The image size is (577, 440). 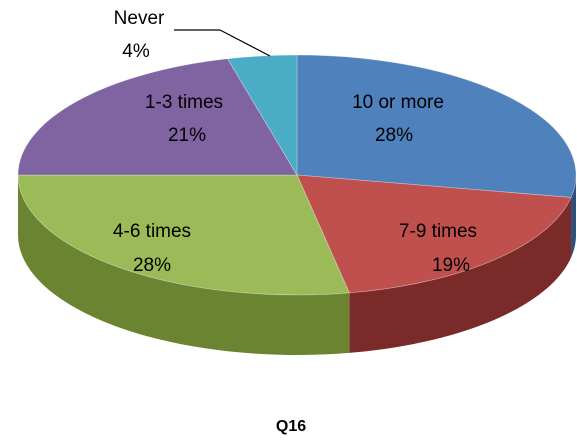 What do you see at coordinates (291, 426) in the screenshot?
I see `chart-title: Q16` at bounding box center [291, 426].